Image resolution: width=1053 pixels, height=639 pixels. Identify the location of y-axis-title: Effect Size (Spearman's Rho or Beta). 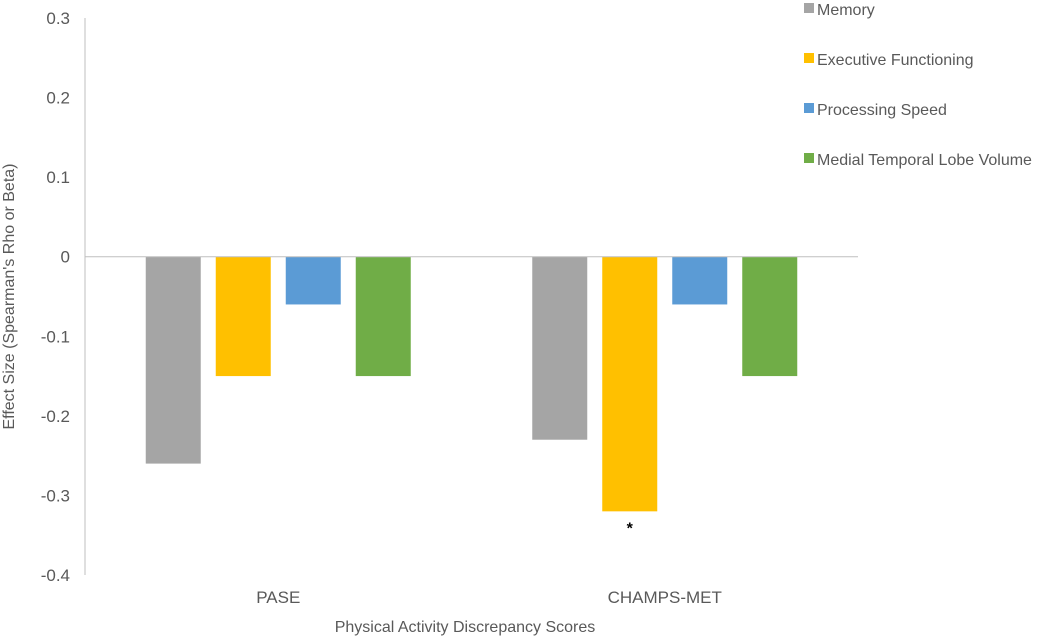
(9, 297).